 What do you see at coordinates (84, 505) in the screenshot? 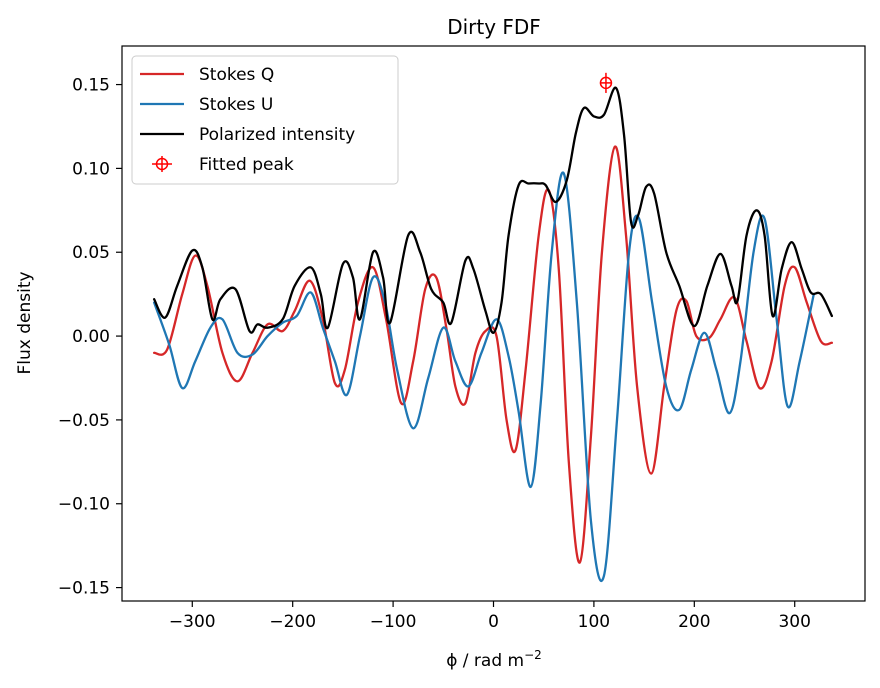
I see `y-tick-label: −0.10` at bounding box center [84, 505].